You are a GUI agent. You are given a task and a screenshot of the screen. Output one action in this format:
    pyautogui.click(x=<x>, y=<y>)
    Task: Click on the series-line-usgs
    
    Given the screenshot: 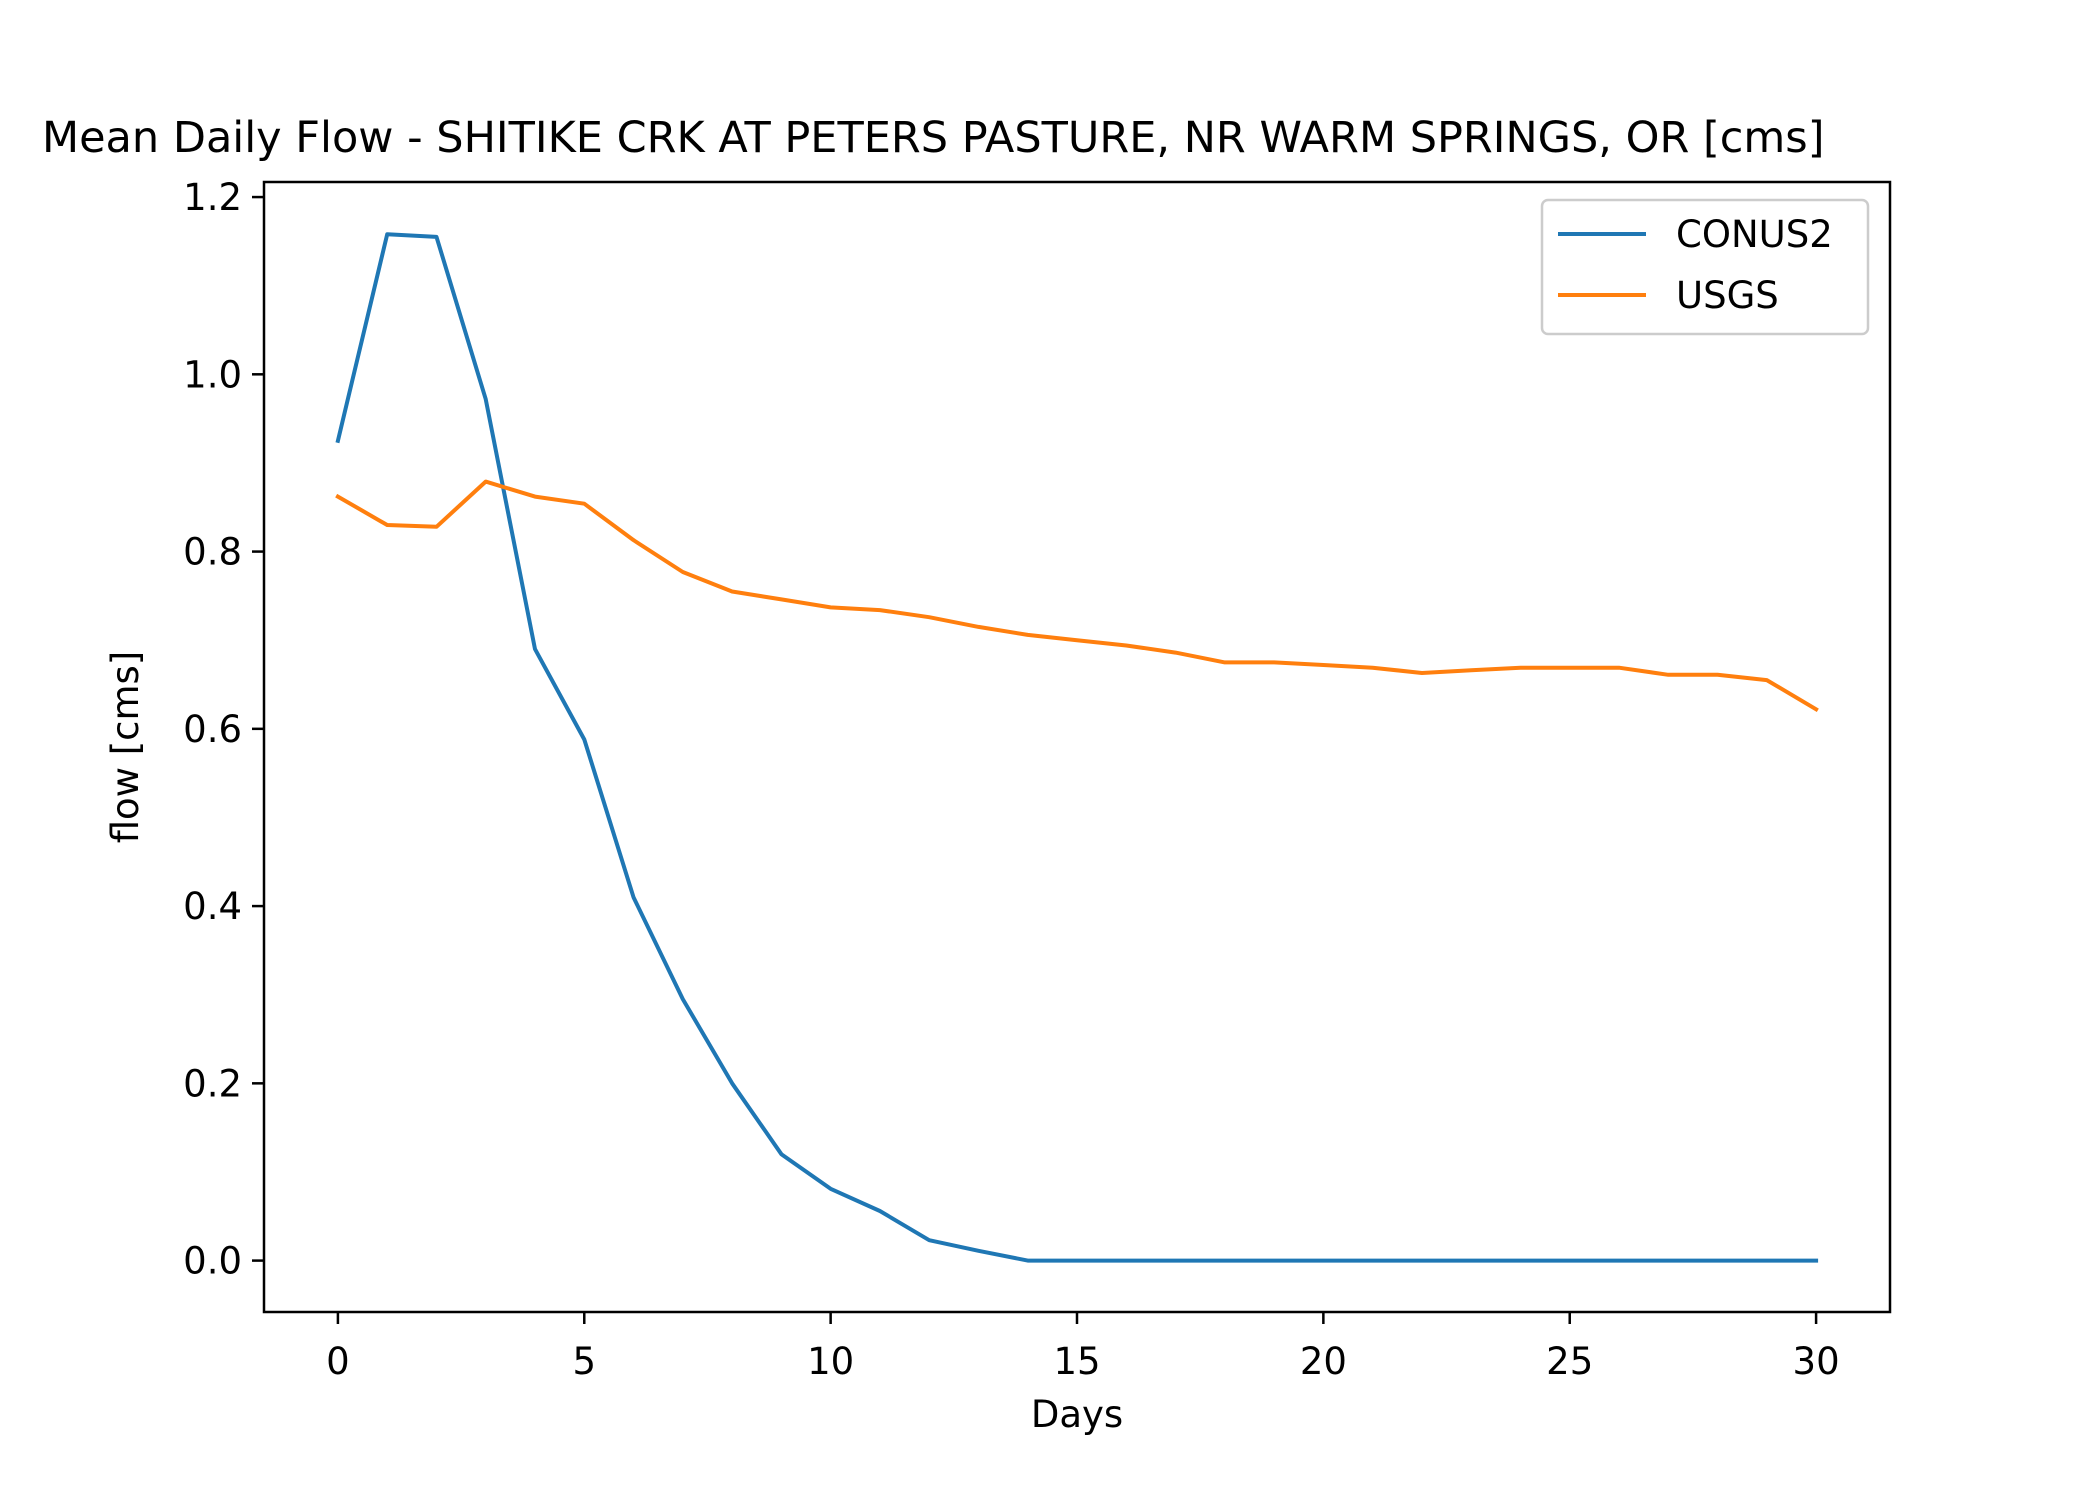 What is the action you would take?
    pyautogui.click(x=1077, y=596)
    